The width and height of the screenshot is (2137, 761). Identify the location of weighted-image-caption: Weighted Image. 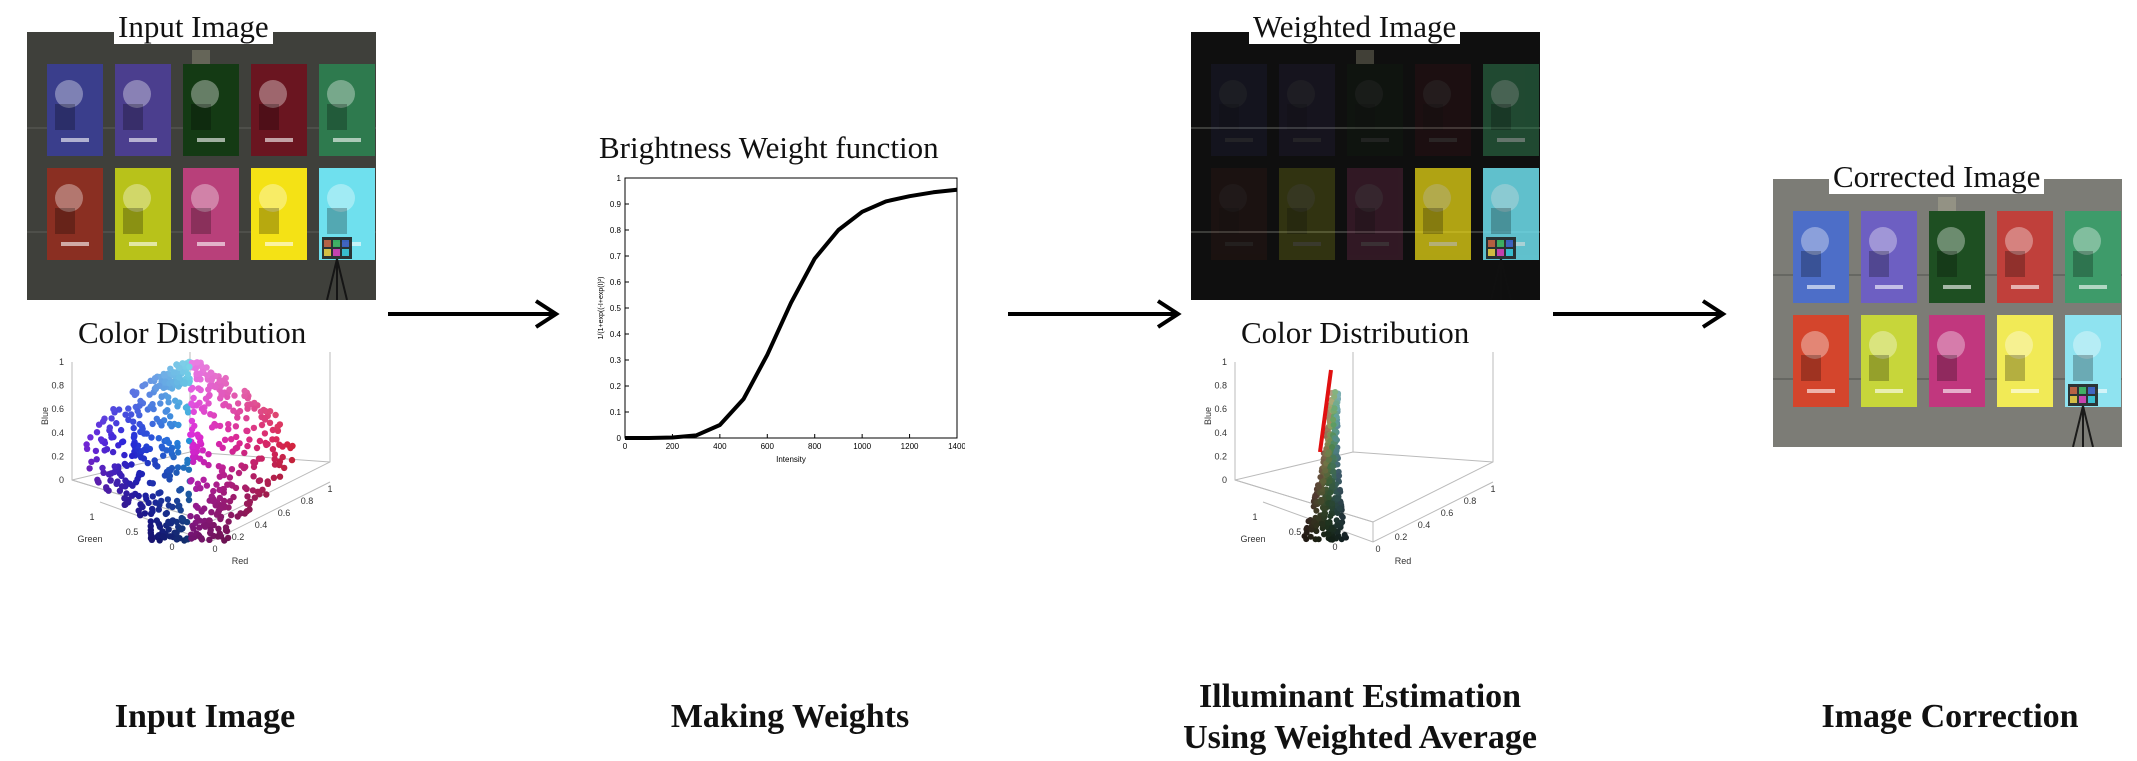
(1355, 27).